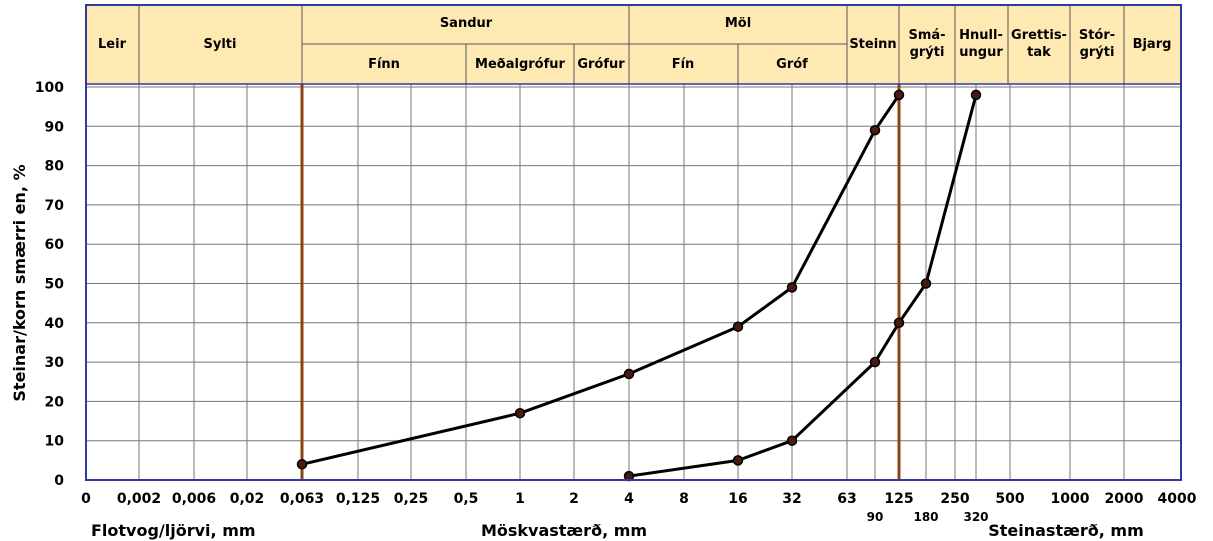 This screenshot has width=1213, height=541. I want to click on y-tick-label: 30, so click(55, 363).